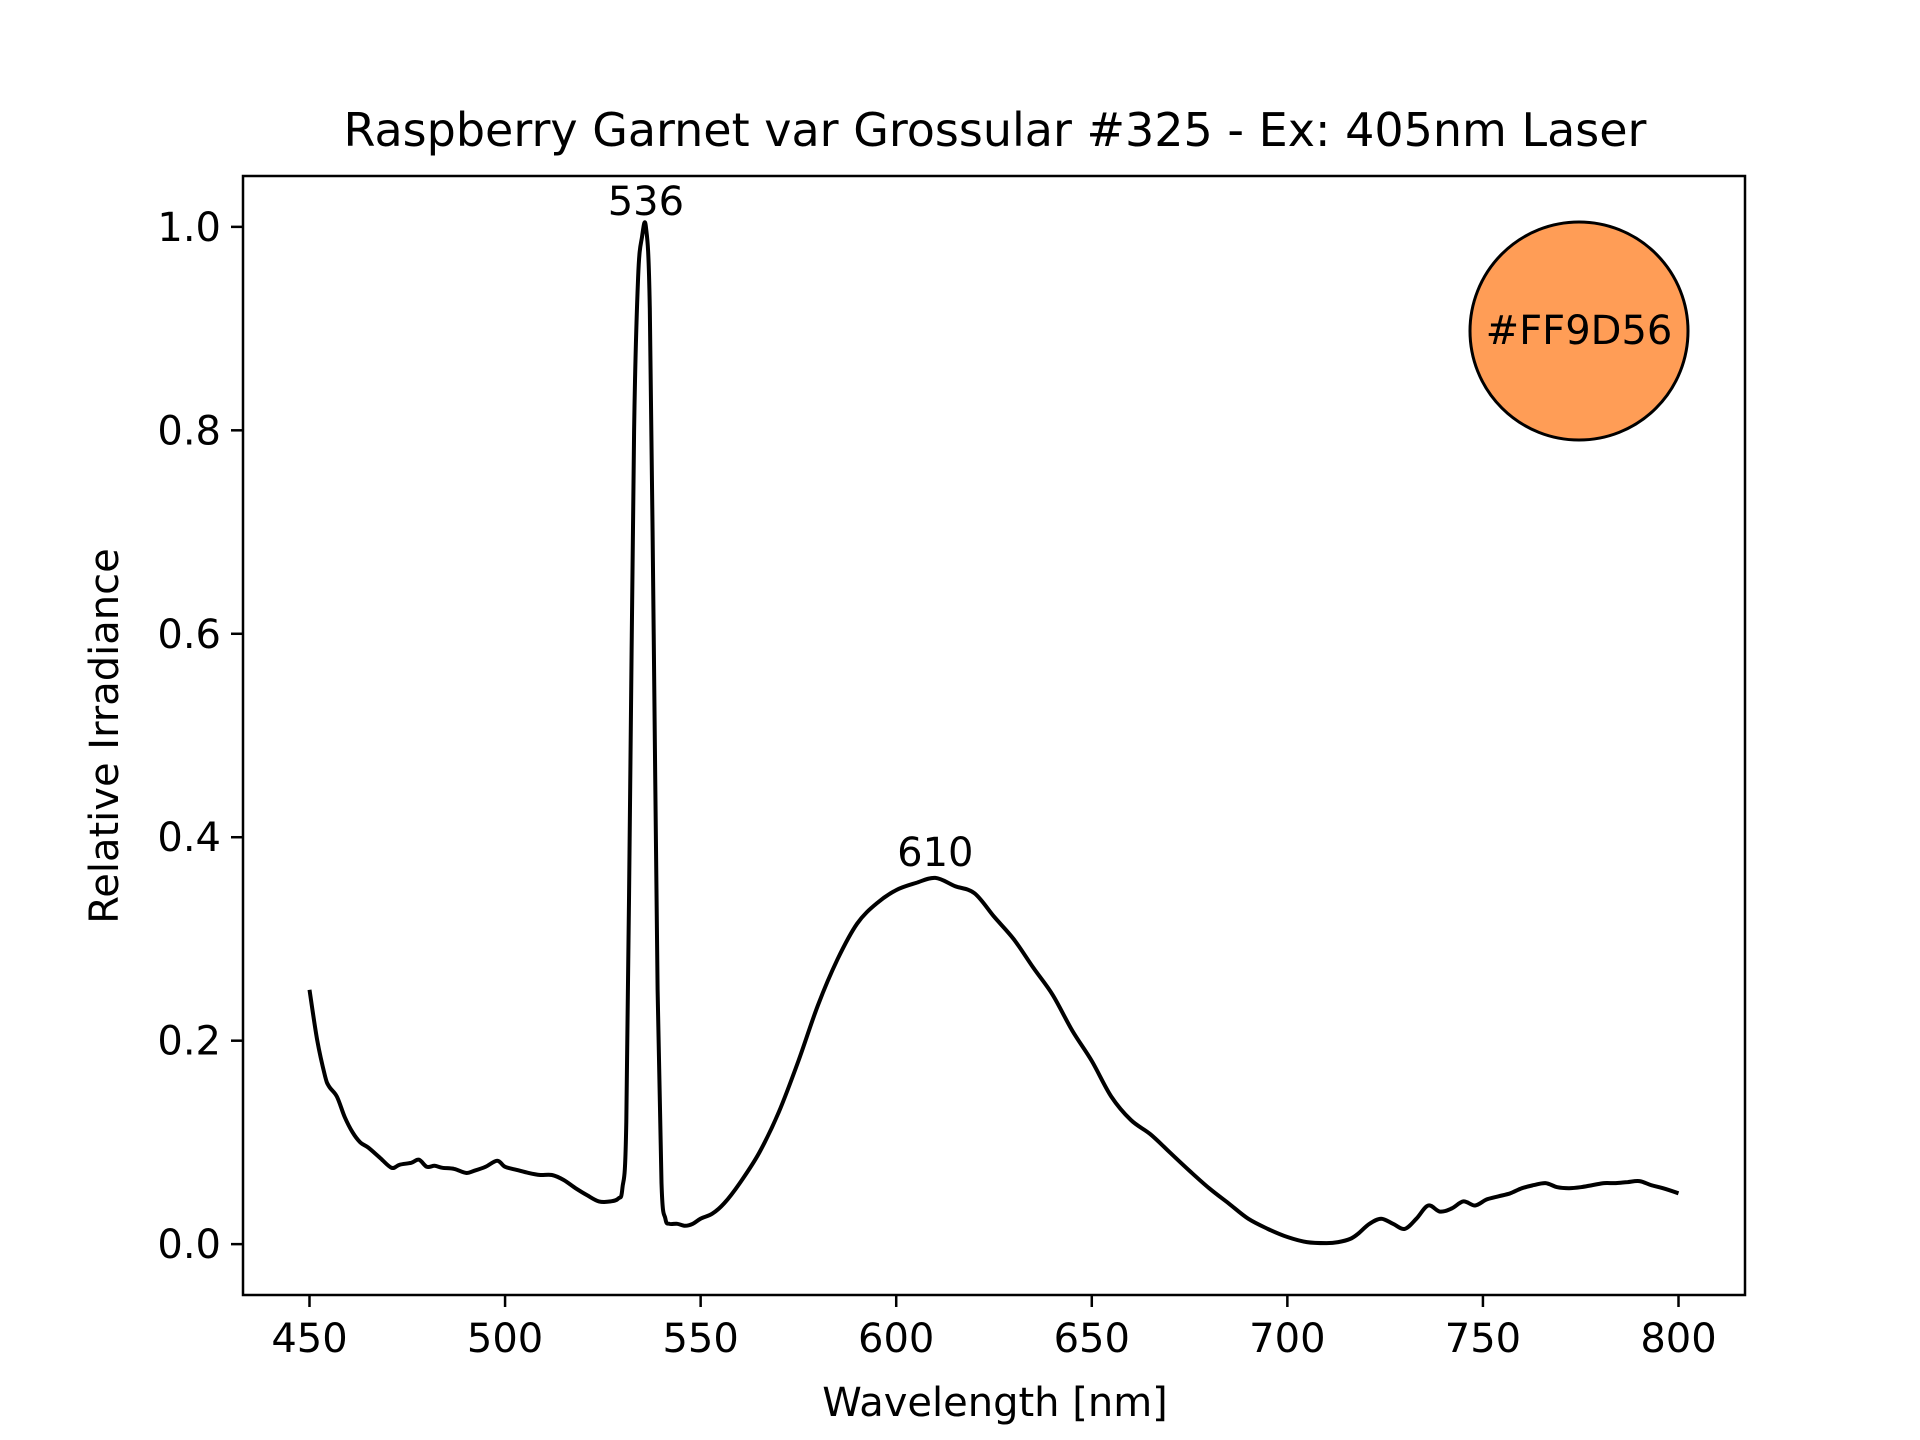 This screenshot has height=1440, width=1920. I want to click on y-axis-label: Relative Irradiance, so click(105, 736).